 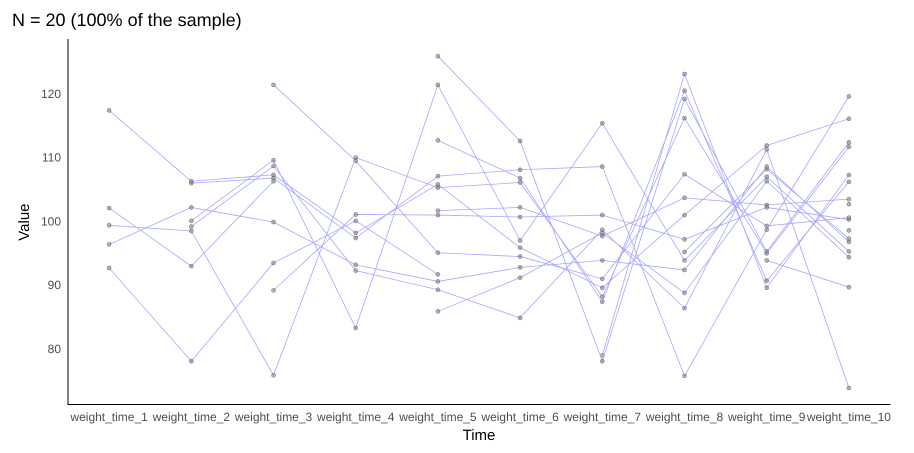 What do you see at coordinates (273, 417) in the screenshot?
I see `x-tick-label: weight_time_3` at bounding box center [273, 417].